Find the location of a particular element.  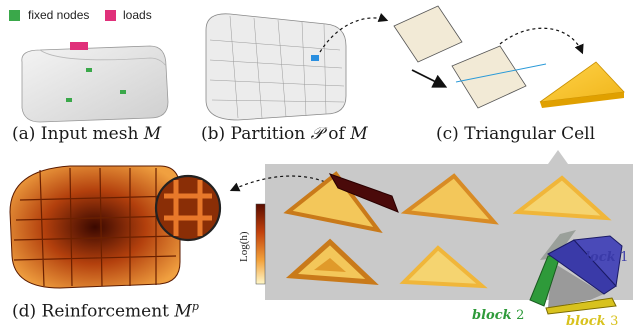

caption-d-text: (d) Reinforcement is located at coordinates (93, 311).